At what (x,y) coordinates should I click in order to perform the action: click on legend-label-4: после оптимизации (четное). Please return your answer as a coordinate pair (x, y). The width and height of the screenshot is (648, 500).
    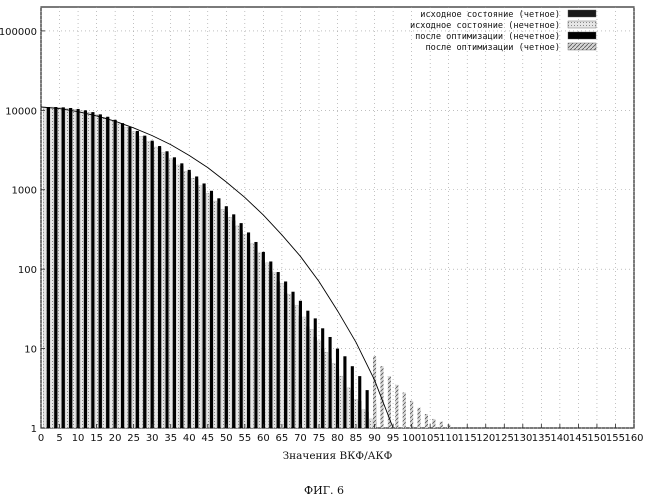
    Looking at the image, I should click on (492, 48).